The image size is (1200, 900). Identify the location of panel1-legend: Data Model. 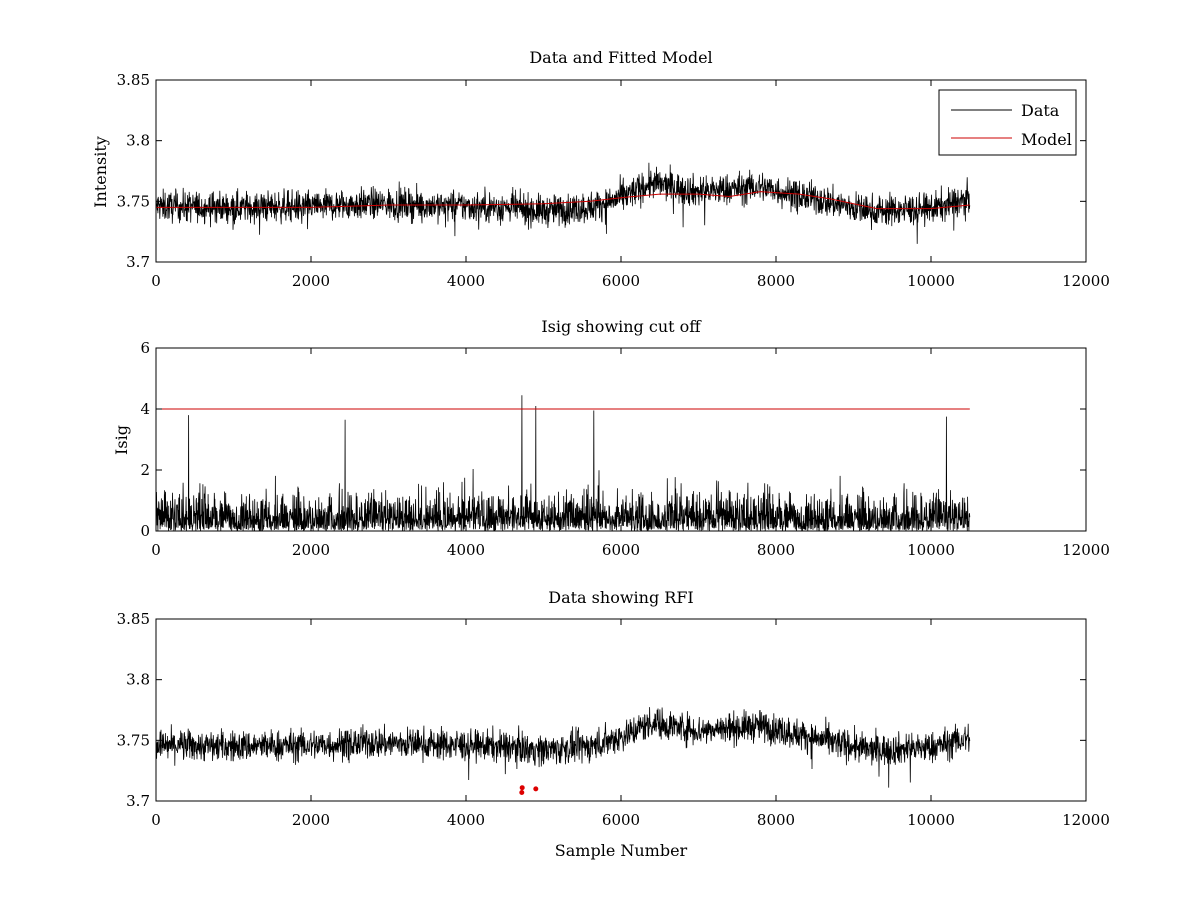
(1007, 122).